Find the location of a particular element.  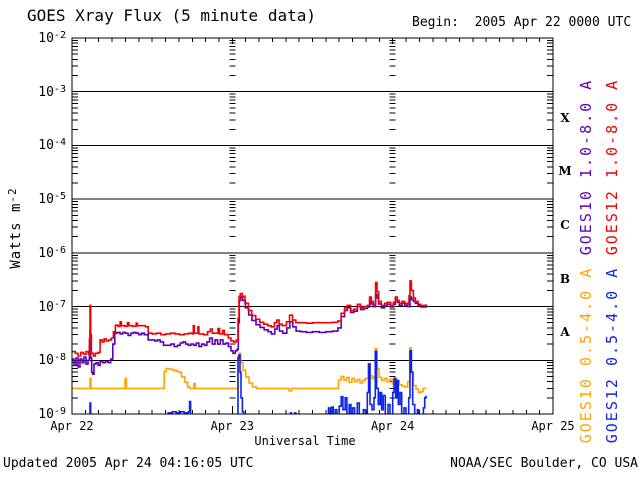

y-tick-label: 10⁻⁸ is located at coordinates (52, 360).